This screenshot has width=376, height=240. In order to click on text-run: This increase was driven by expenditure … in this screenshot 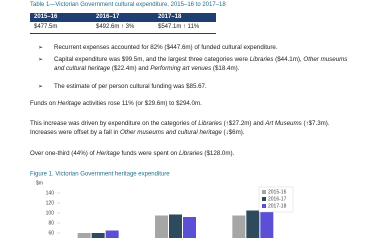, I will do `click(114, 123)`.